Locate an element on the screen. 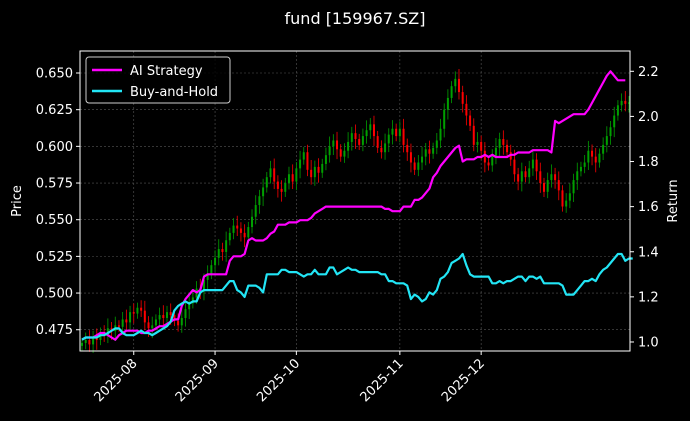 The image size is (690, 421). y-axis-right: 1.0 1.2 1.4 1.6 1.8 2.0 2.2 is located at coordinates (644, 207).